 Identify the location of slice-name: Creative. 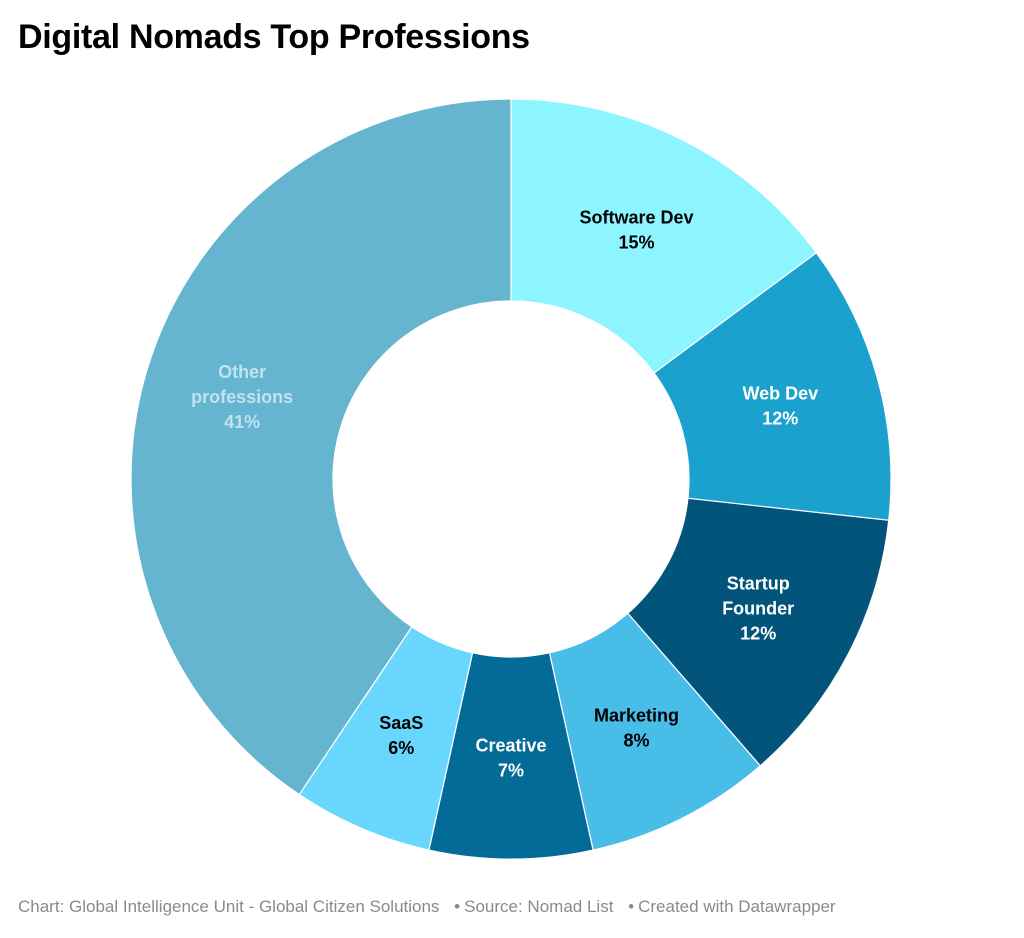
(510, 746).